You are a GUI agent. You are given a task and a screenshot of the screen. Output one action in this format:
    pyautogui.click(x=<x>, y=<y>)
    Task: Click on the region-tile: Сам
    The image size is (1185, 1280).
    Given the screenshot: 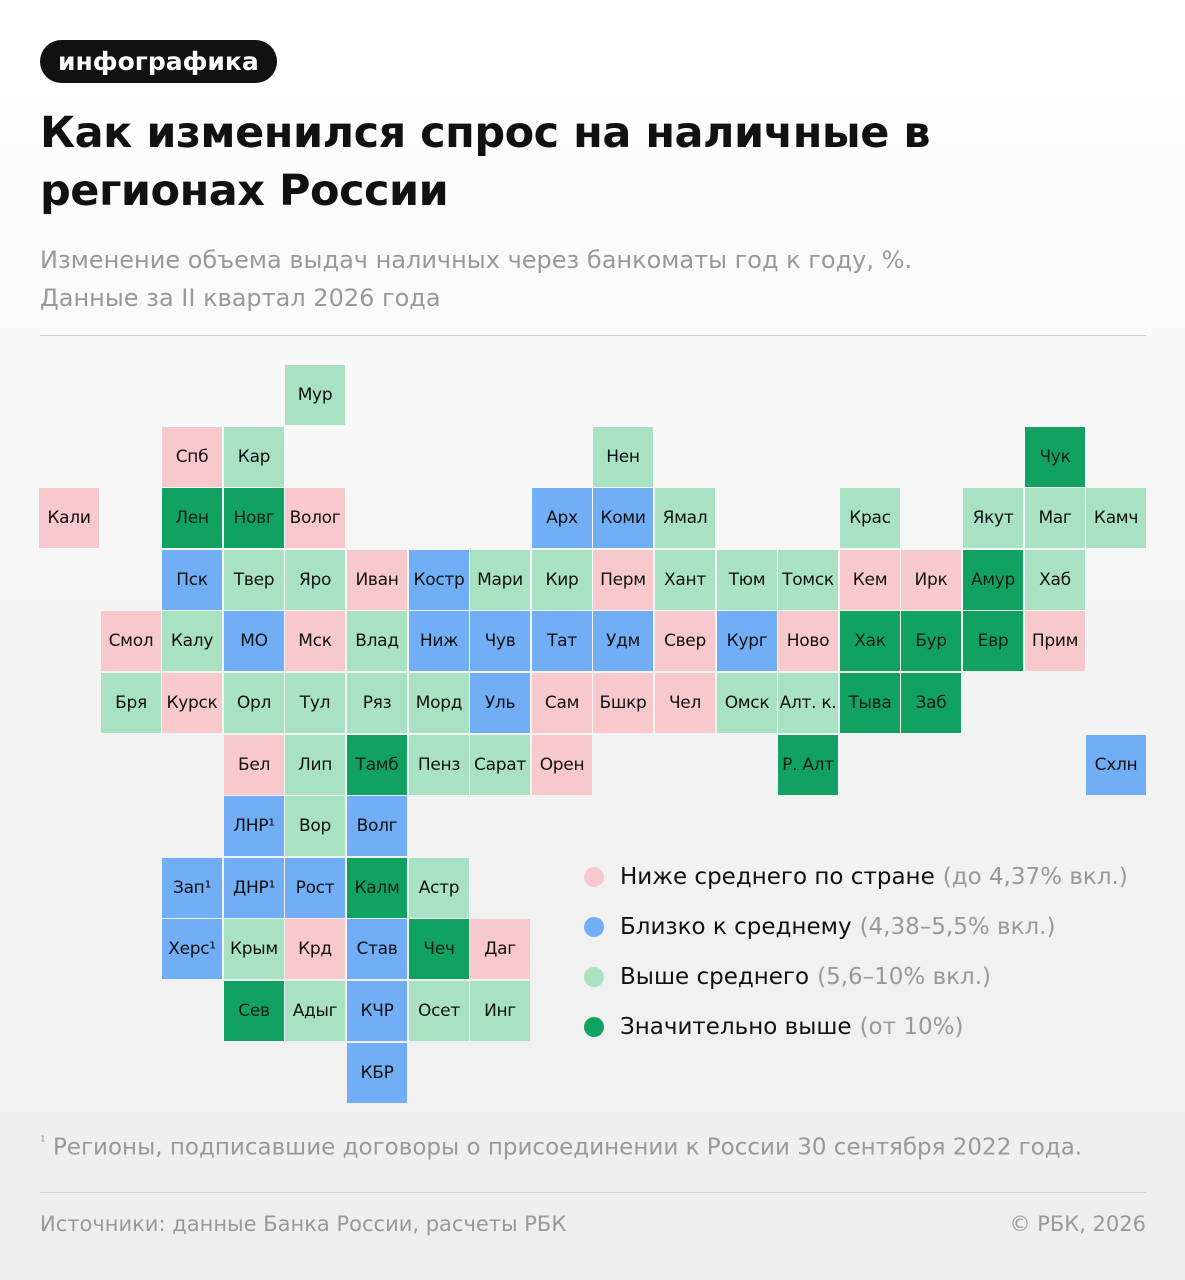 What is the action you would take?
    pyautogui.click(x=562, y=703)
    